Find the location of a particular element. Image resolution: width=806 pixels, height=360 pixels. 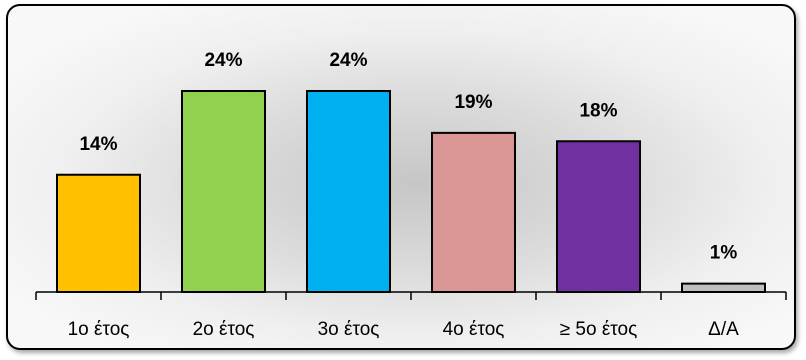

x-tick-label: 1ο έτος is located at coordinates (99, 329).